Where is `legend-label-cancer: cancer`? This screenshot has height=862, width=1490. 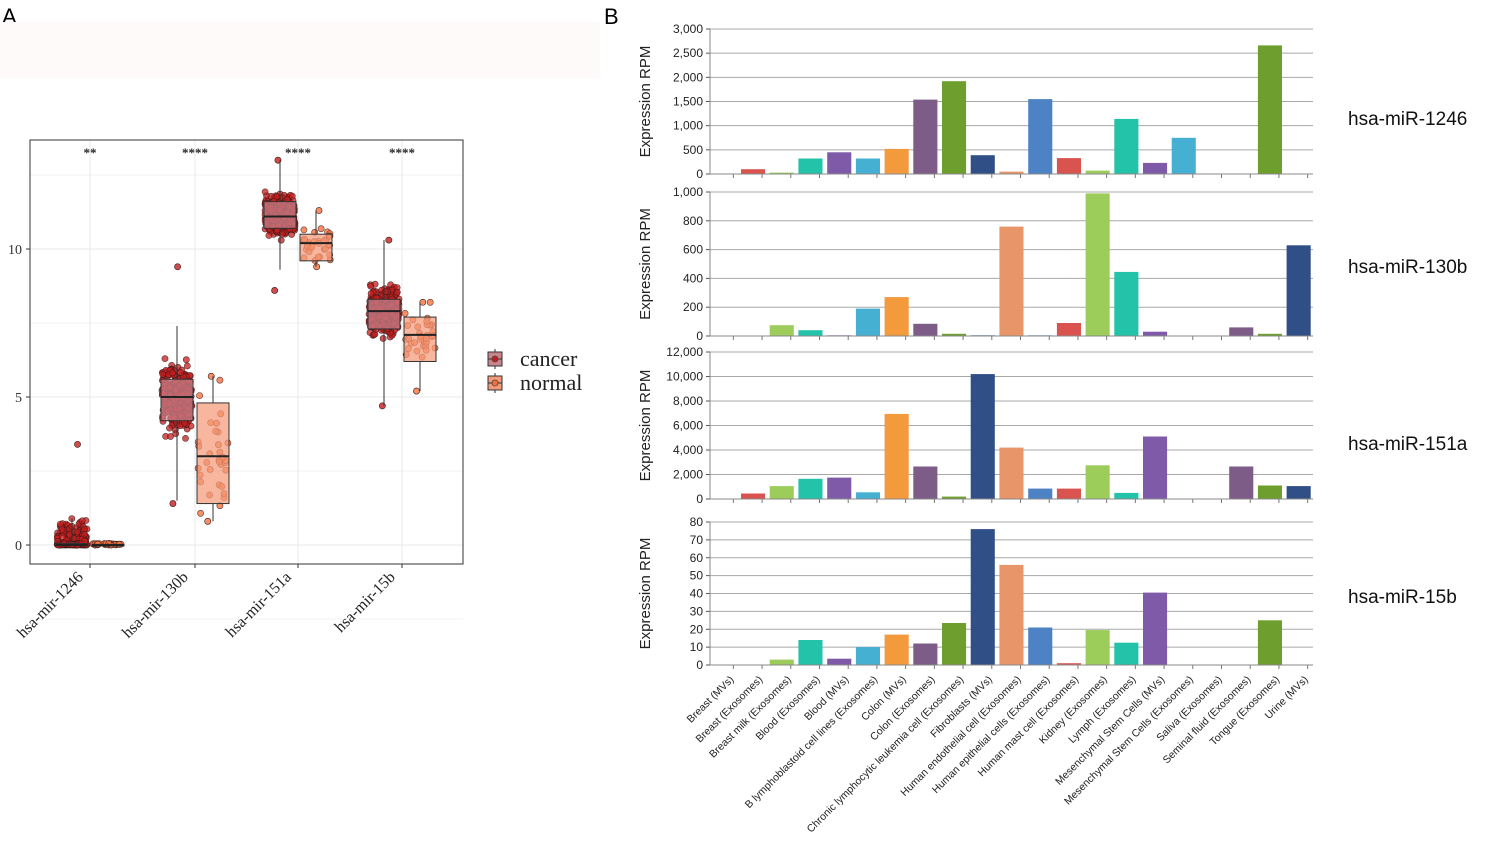 legend-label-cancer: cancer is located at coordinates (549, 358).